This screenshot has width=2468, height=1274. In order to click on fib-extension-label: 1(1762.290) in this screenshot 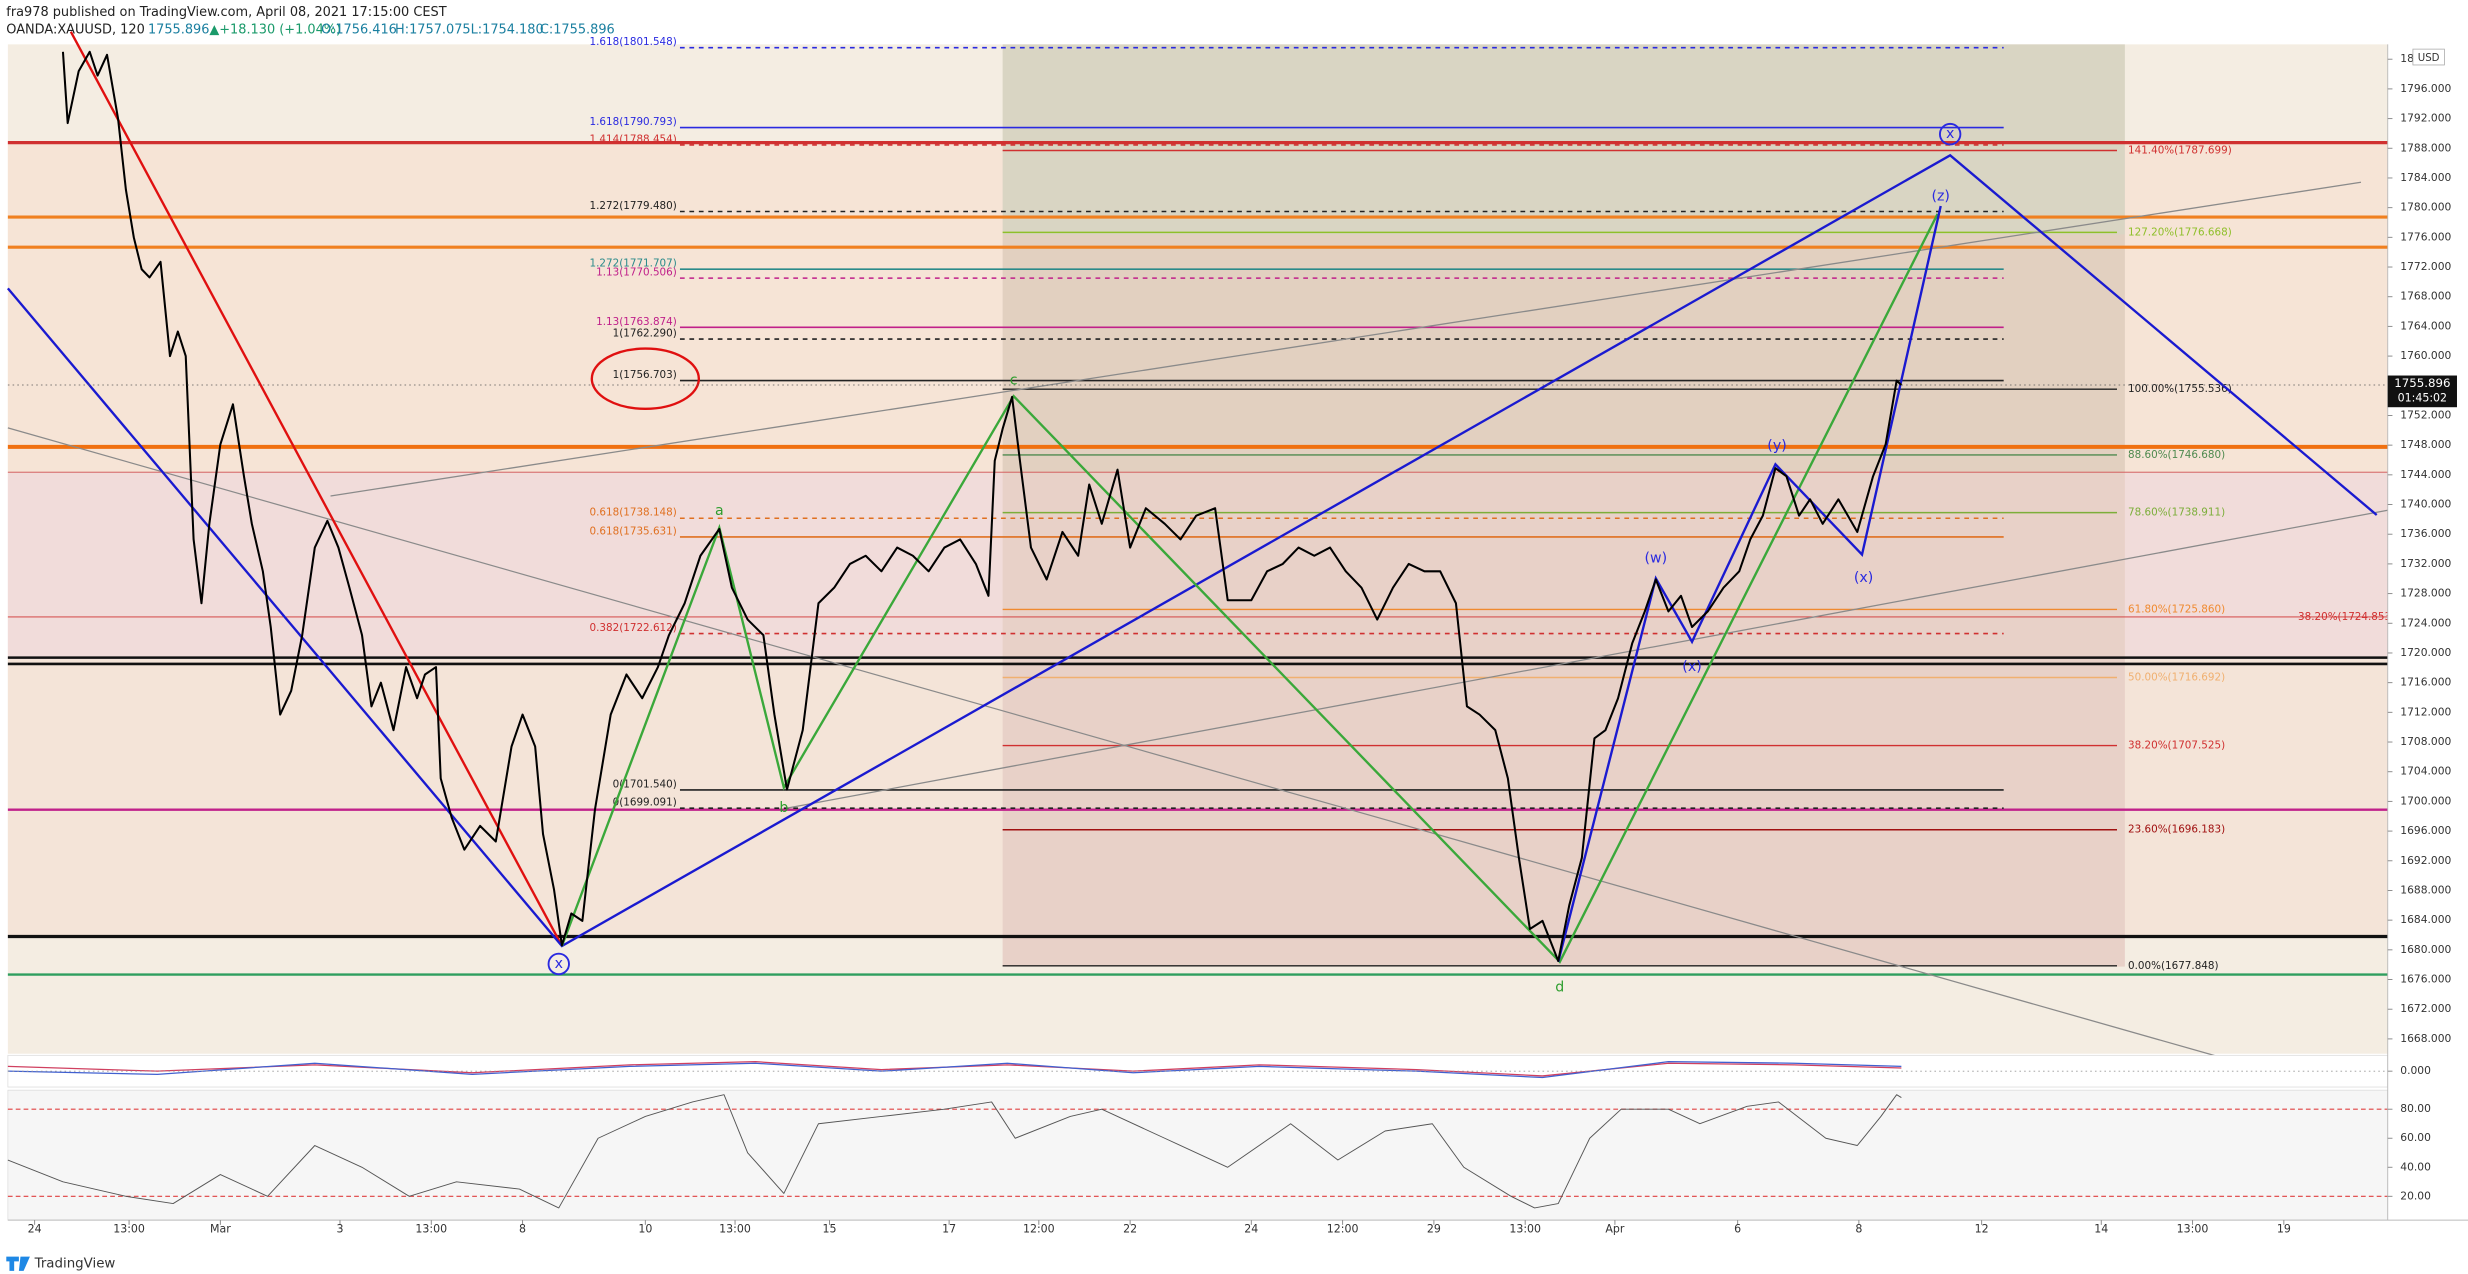, I will do `click(645, 334)`.